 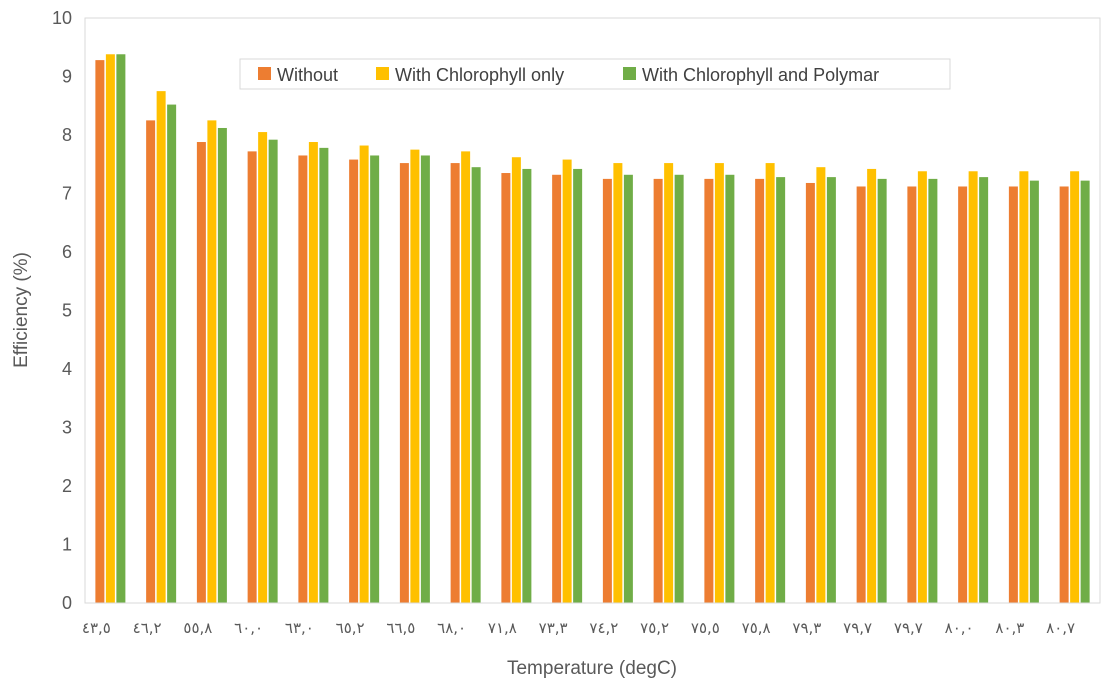 I want to click on x-tick-label: ٨٠,٠, so click(x=959, y=628).